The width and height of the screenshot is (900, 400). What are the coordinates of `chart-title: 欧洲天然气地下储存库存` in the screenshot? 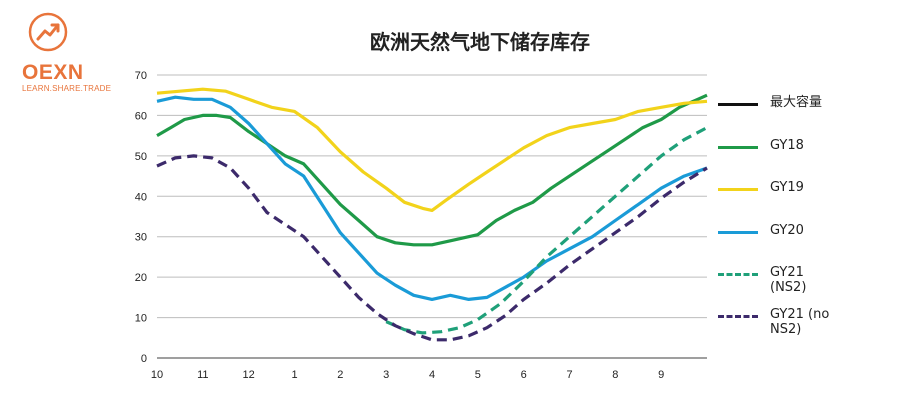 It's located at (480, 42).